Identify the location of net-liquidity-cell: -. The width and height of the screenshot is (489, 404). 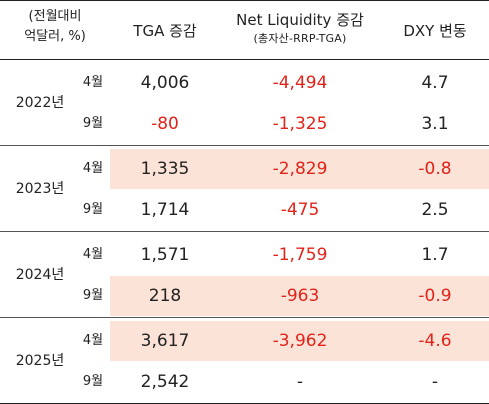
(300, 382).